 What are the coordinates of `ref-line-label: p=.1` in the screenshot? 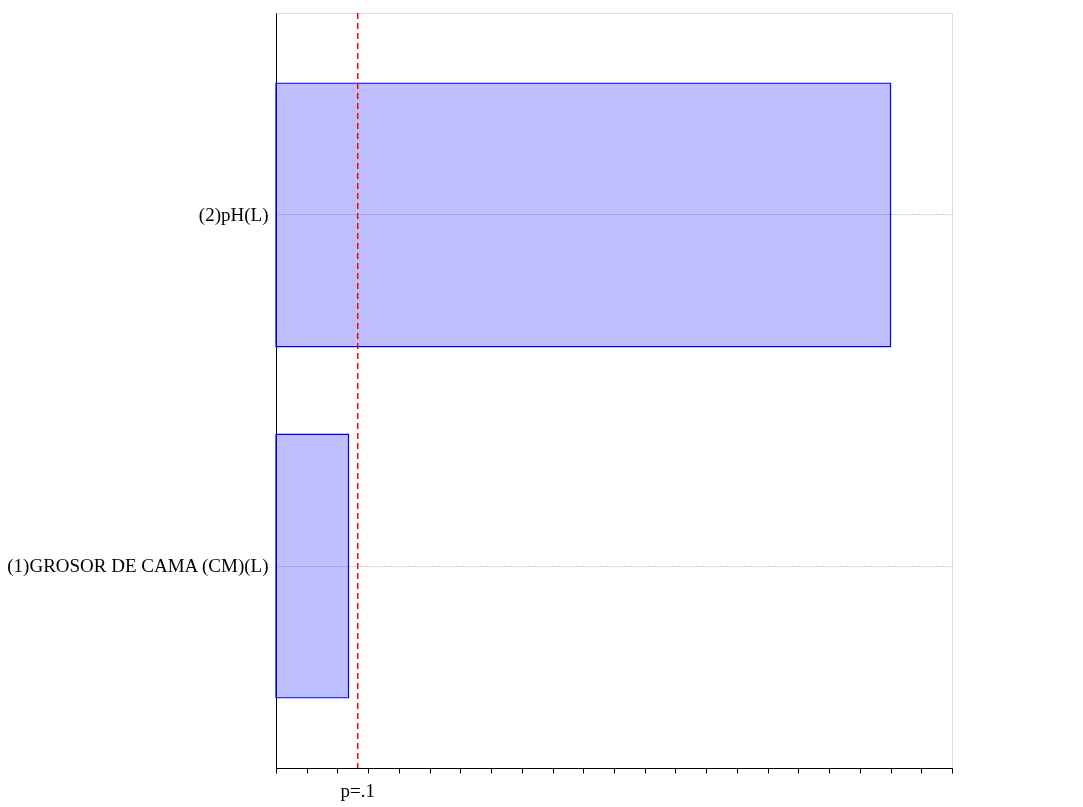 It's located at (357, 790).